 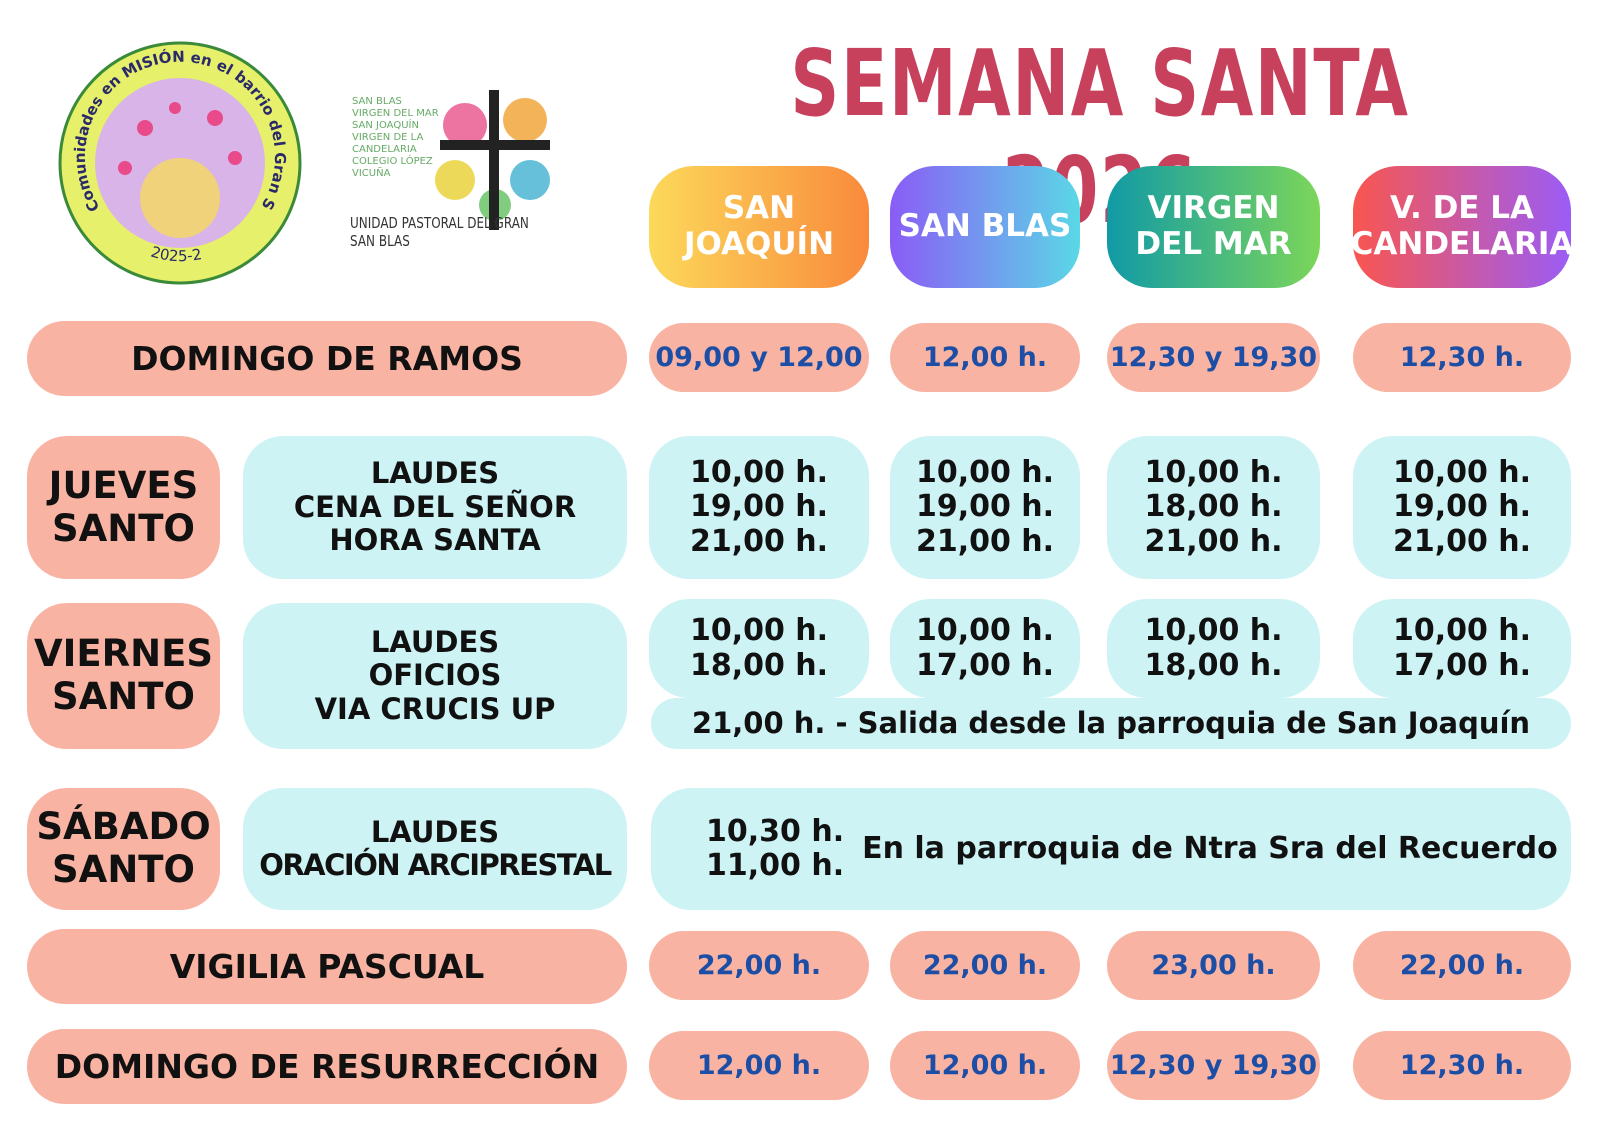 I want to click on activities: LAUDES OFICIOS VIA CRUCIS UP, so click(x=435, y=676).